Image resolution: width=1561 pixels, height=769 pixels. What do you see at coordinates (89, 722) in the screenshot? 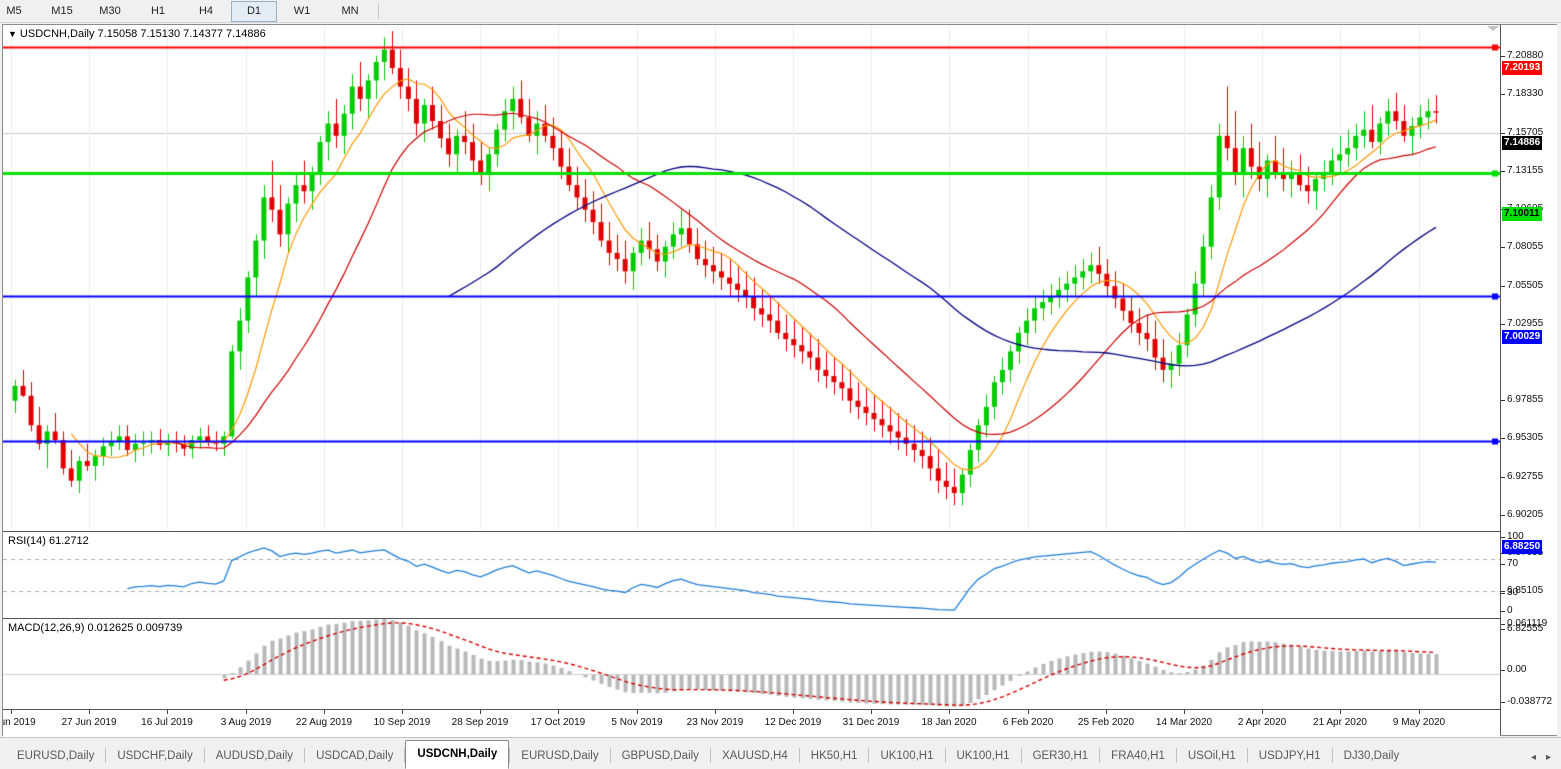
I see `time-axis-label: 27 Jun 2019` at bounding box center [89, 722].